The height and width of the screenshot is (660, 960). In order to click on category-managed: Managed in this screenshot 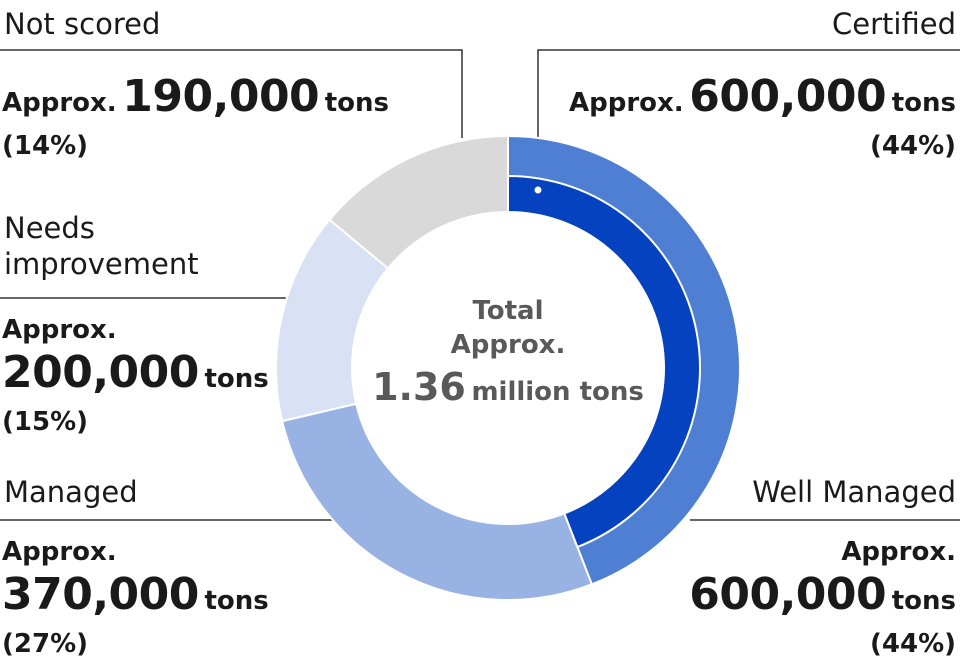, I will do `click(71, 492)`.